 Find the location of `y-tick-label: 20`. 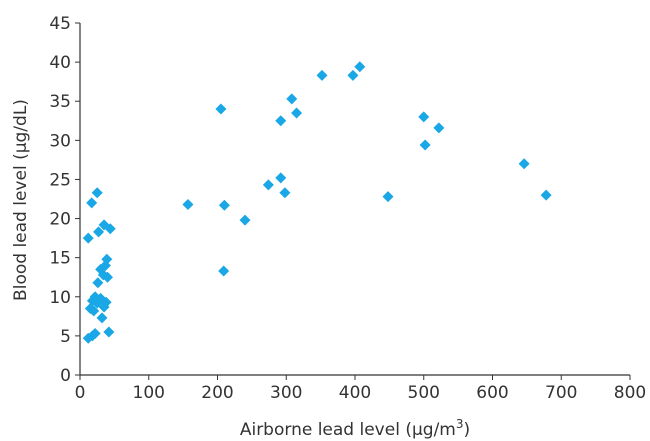

y-tick-label: 20 is located at coordinates (60, 220).